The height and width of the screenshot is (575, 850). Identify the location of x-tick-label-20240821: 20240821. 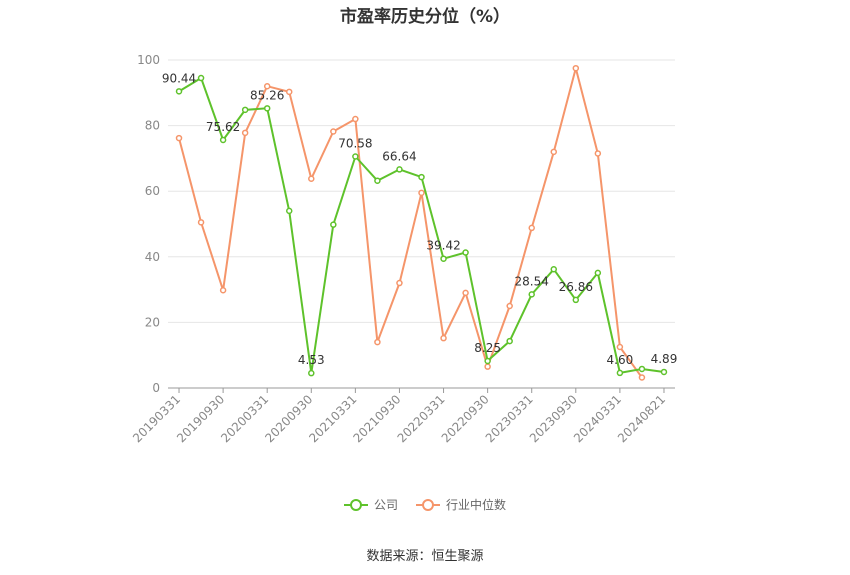
(641, 418).